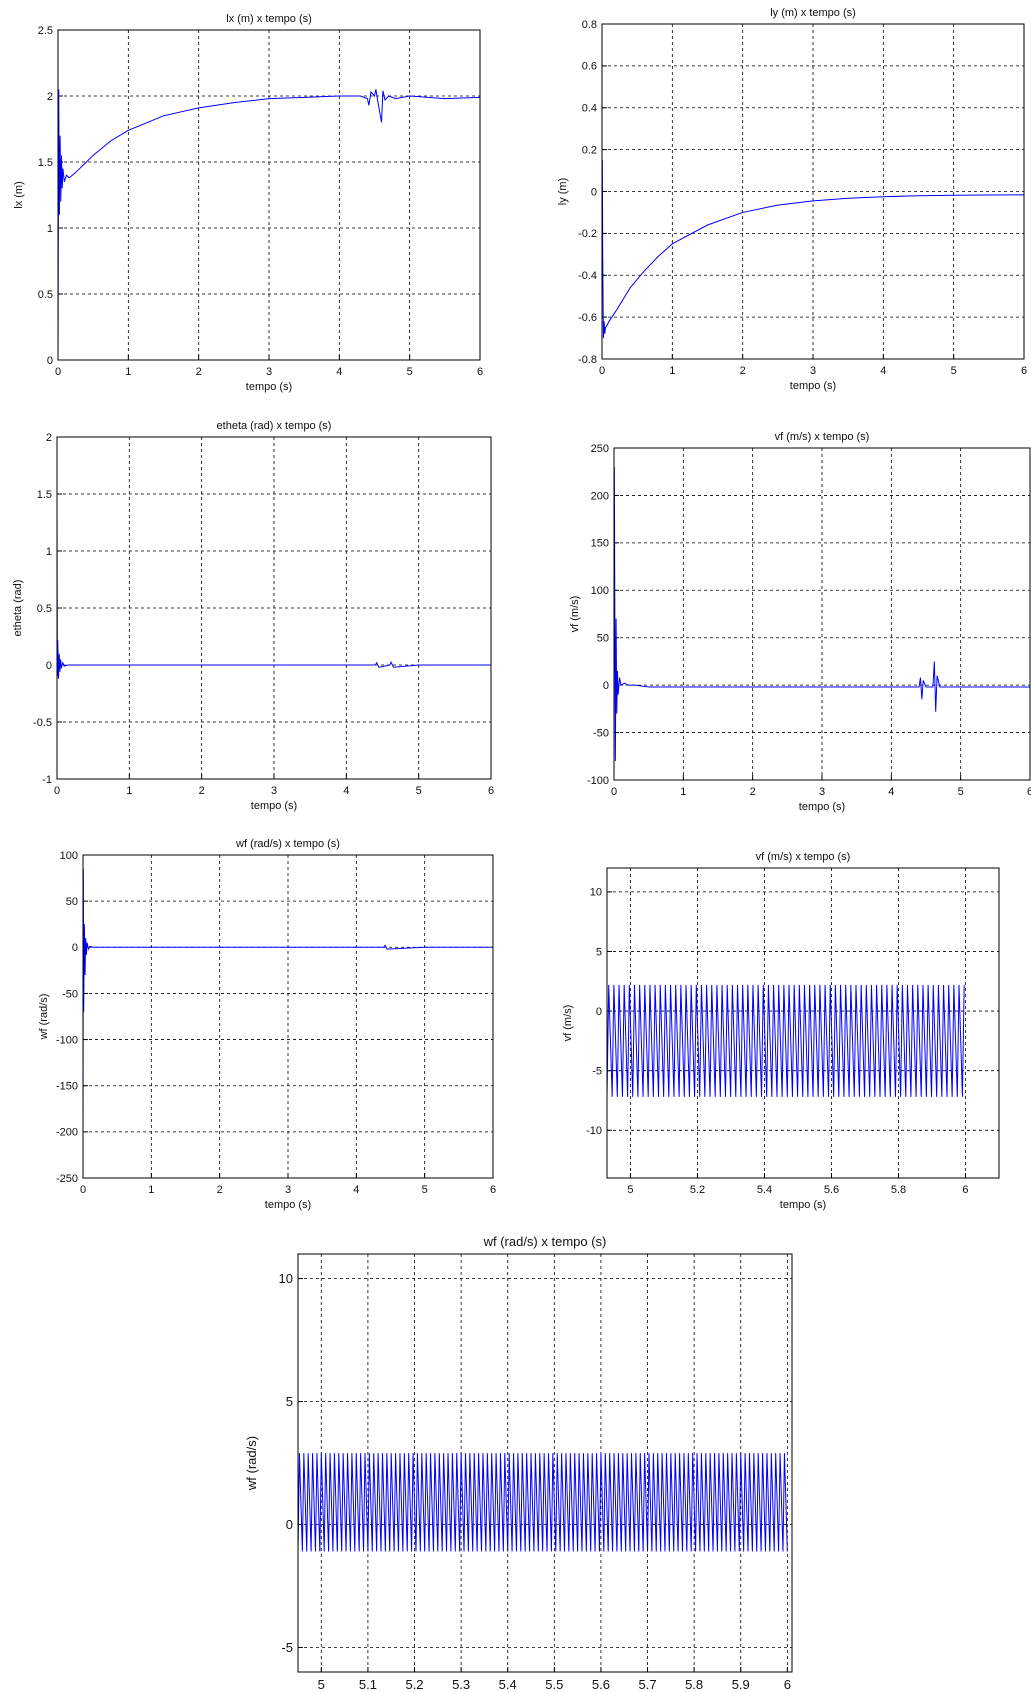  I want to click on chart-title: etheta (rad) x tempo (s), so click(274, 426).